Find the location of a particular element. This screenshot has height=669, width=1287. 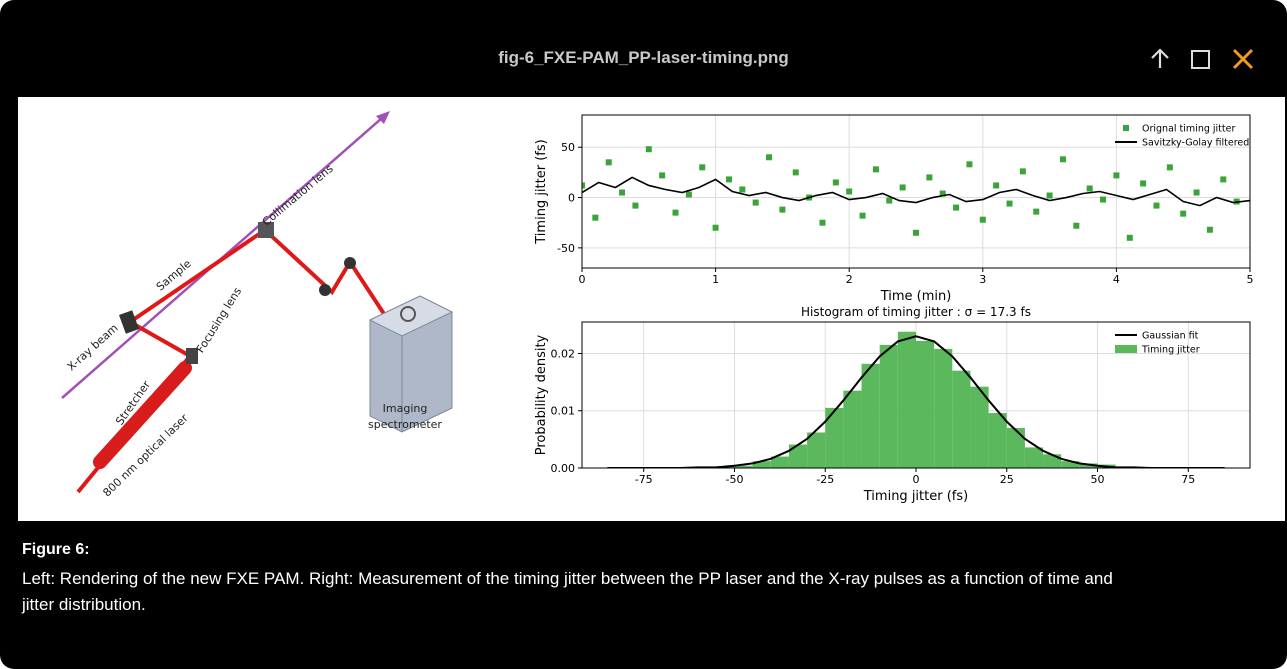

y-tick-label: 0 is located at coordinates (571, 198).